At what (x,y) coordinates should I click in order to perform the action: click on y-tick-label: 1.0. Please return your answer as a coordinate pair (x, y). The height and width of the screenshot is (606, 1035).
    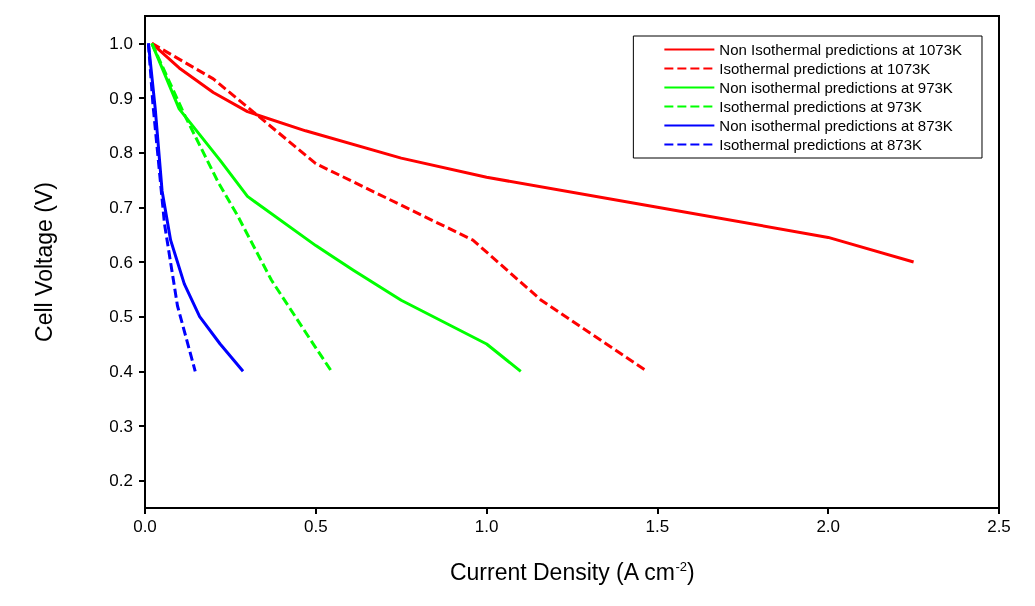
    Looking at the image, I should click on (121, 43).